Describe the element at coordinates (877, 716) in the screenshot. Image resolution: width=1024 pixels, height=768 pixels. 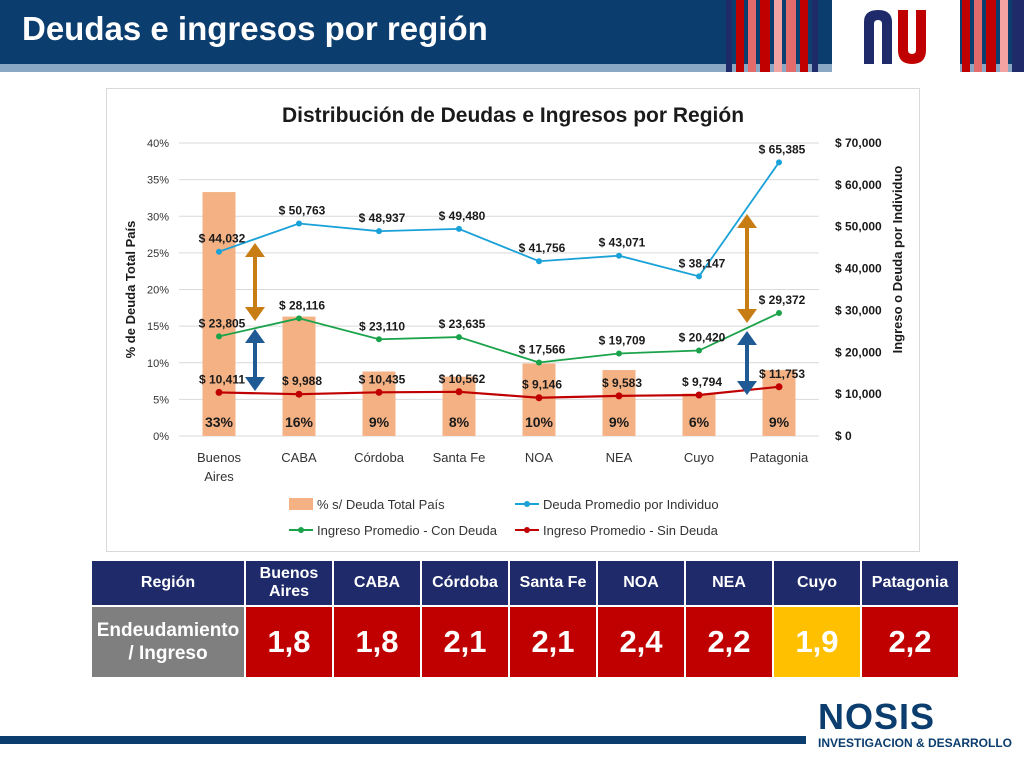
I see `nosis-brand: NOSIS` at that location.